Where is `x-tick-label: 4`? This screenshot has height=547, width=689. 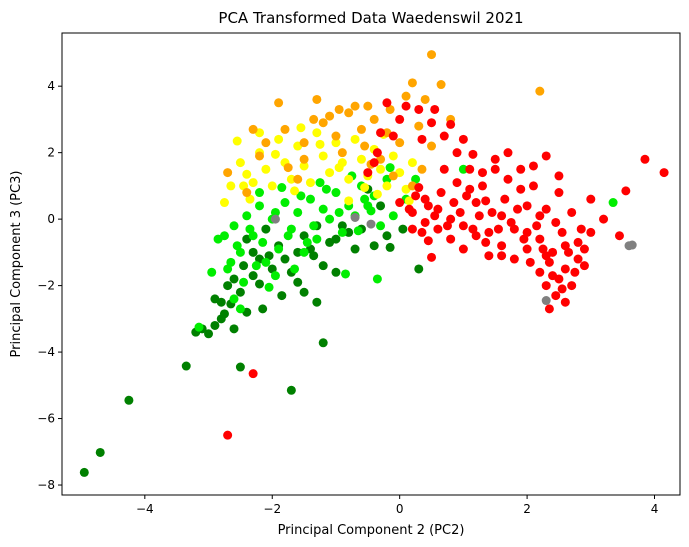
x-tick-label: 4 is located at coordinates (655, 509).